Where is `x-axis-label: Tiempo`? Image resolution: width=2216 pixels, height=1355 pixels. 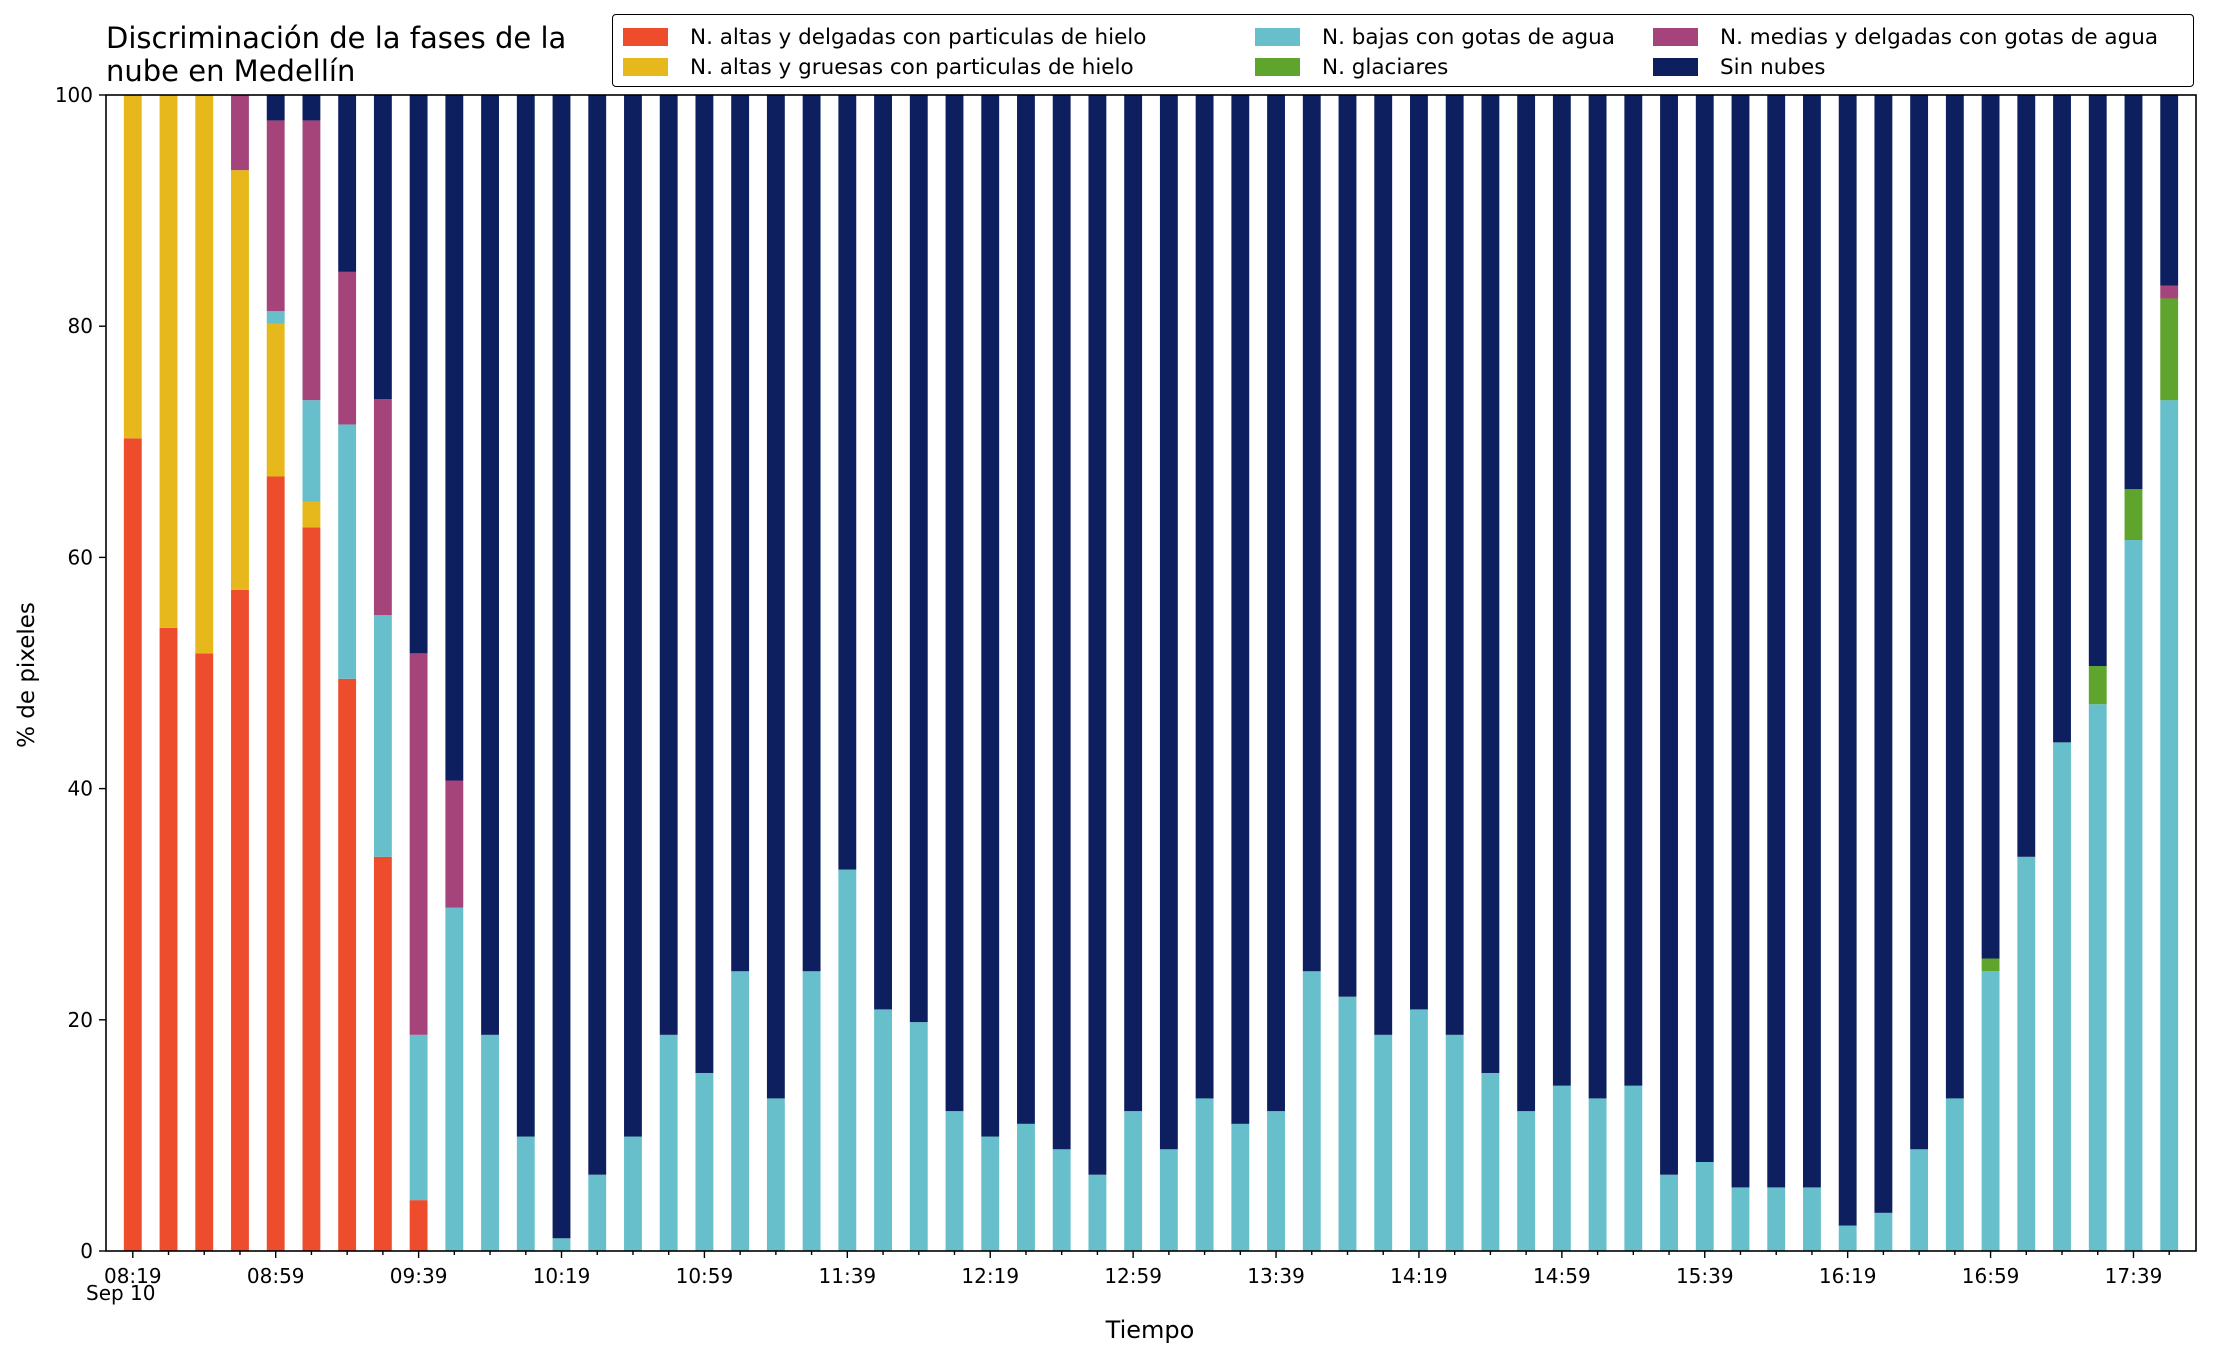 x-axis-label: Tiempo is located at coordinates (1150, 1330).